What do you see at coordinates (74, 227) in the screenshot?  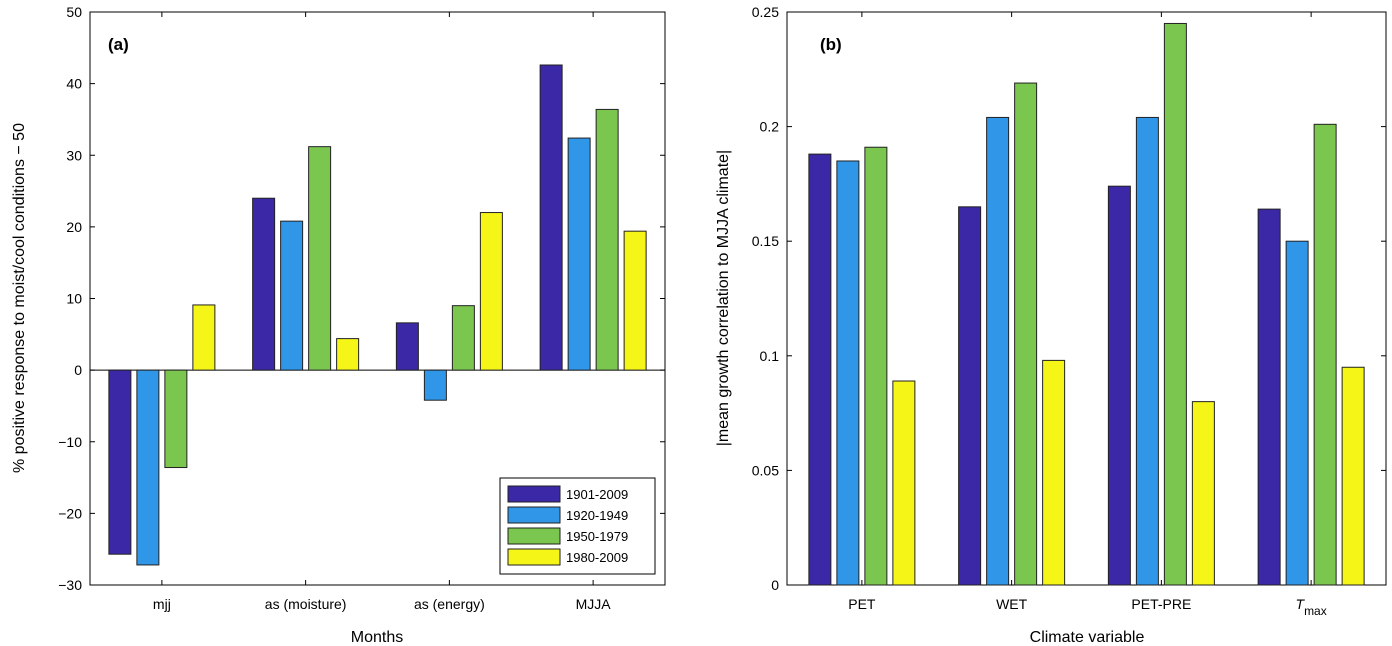 I see `y-tick-label: 20` at bounding box center [74, 227].